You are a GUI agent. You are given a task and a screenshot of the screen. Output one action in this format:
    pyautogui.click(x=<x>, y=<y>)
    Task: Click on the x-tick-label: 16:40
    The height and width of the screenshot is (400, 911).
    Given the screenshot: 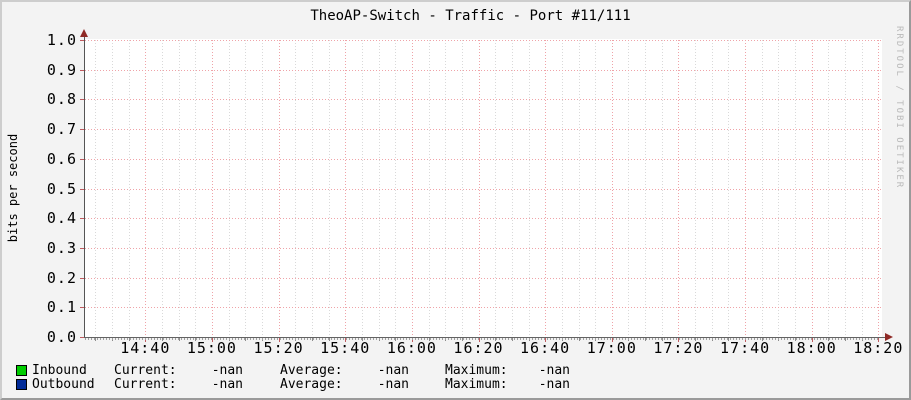 What is the action you would take?
    pyautogui.click(x=545, y=348)
    